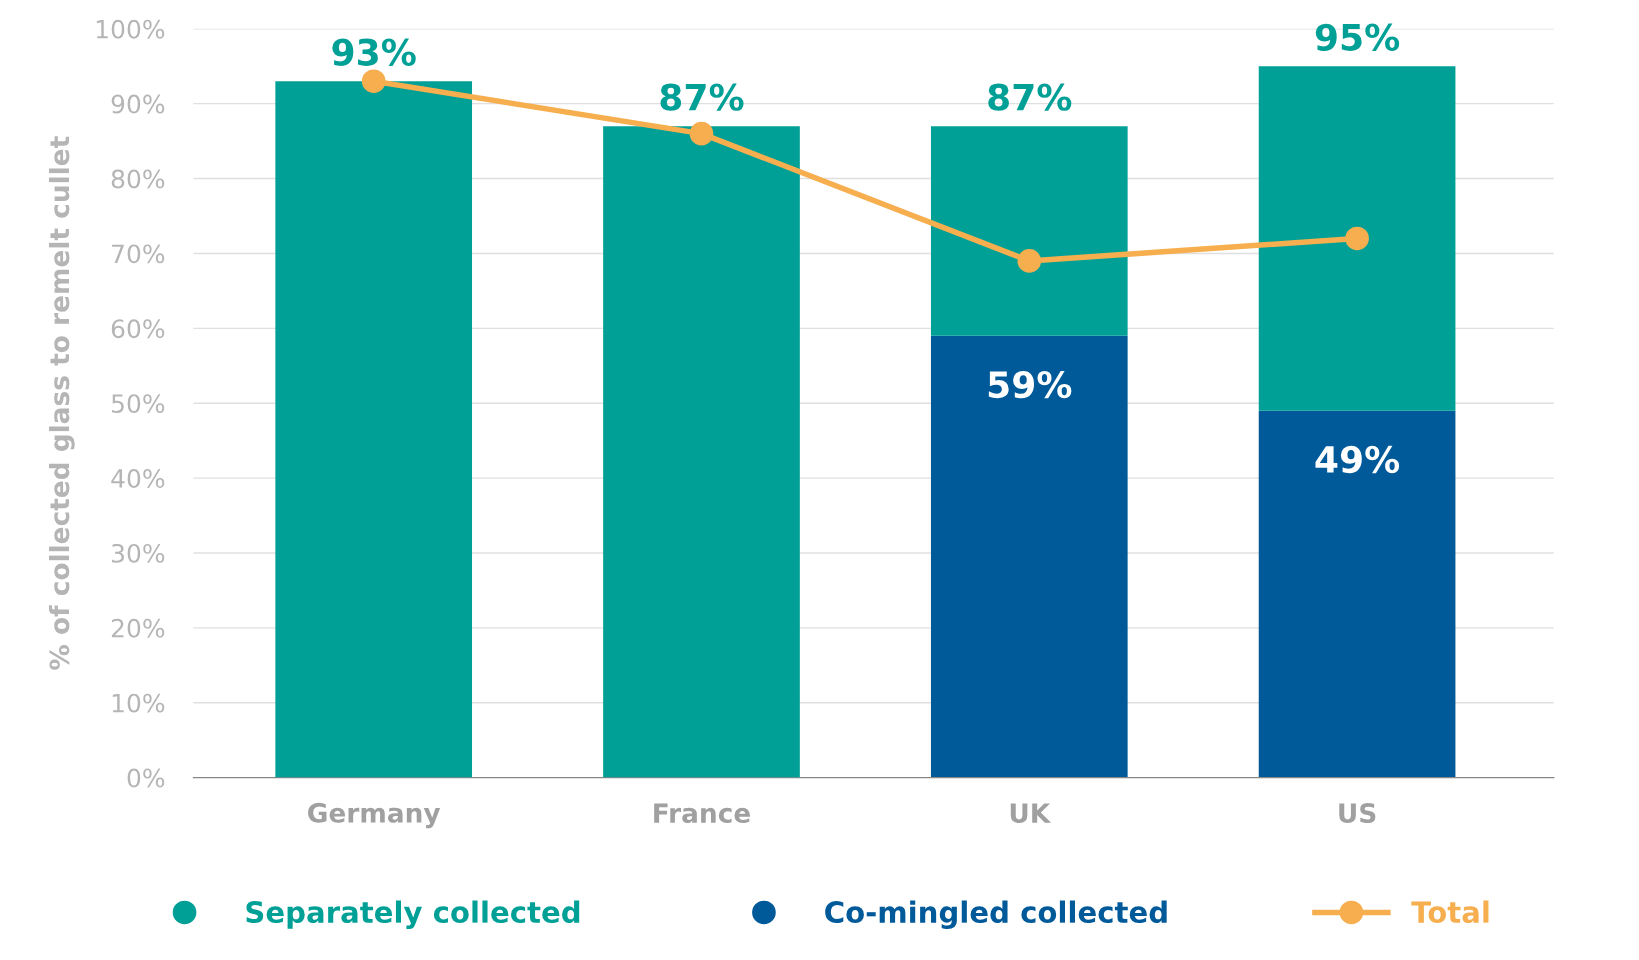  What do you see at coordinates (996, 914) in the screenshot?
I see `legend-label: Co-mingled collected` at bounding box center [996, 914].